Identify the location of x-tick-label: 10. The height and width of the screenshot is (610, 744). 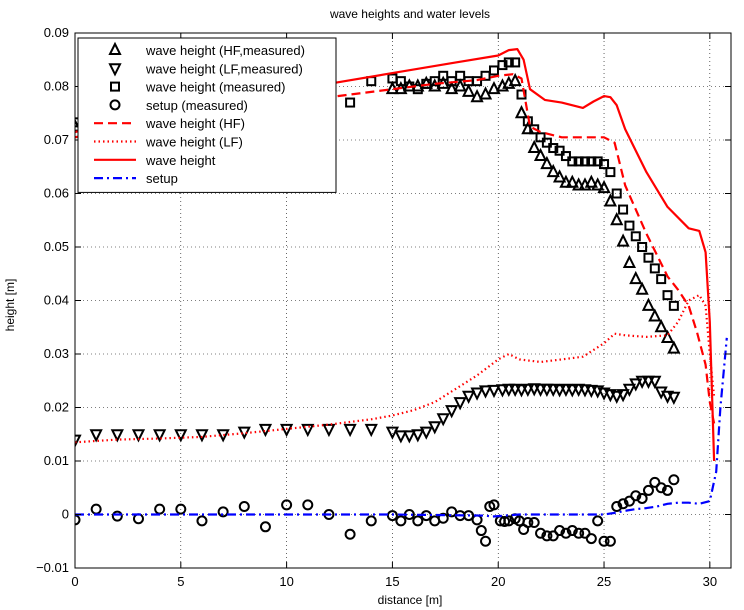
(286, 581).